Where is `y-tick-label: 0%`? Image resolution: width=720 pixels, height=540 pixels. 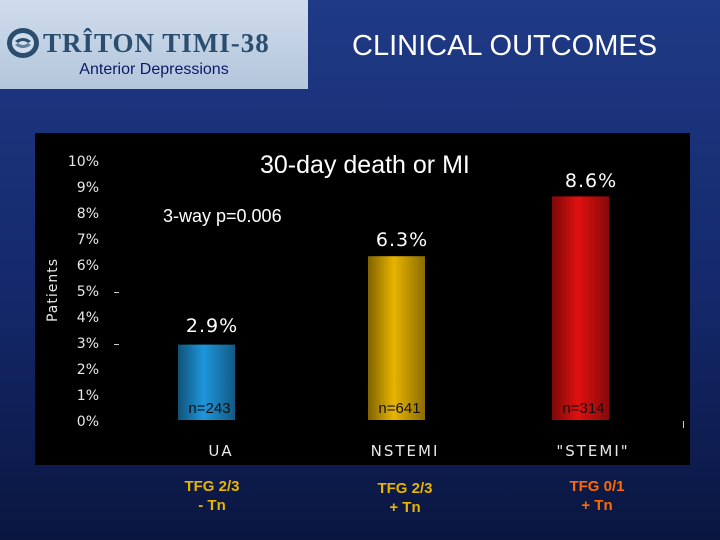
y-tick-label: 0% is located at coordinates (88, 422).